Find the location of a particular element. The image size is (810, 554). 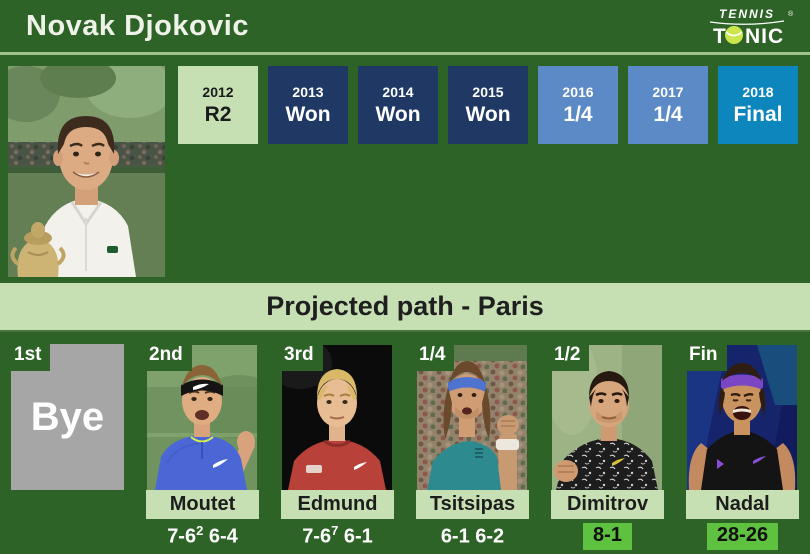

history-box-2015: 2015 Won is located at coordinates (488, 105).